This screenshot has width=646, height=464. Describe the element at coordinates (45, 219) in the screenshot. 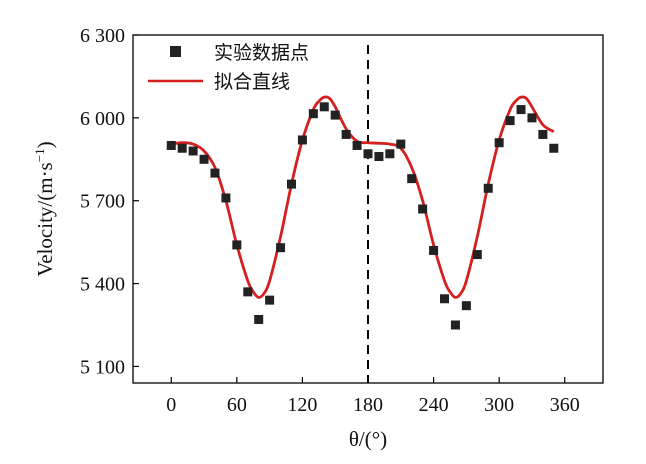

I see `y-axis-label-main: Velocity/(m·s` at that location.